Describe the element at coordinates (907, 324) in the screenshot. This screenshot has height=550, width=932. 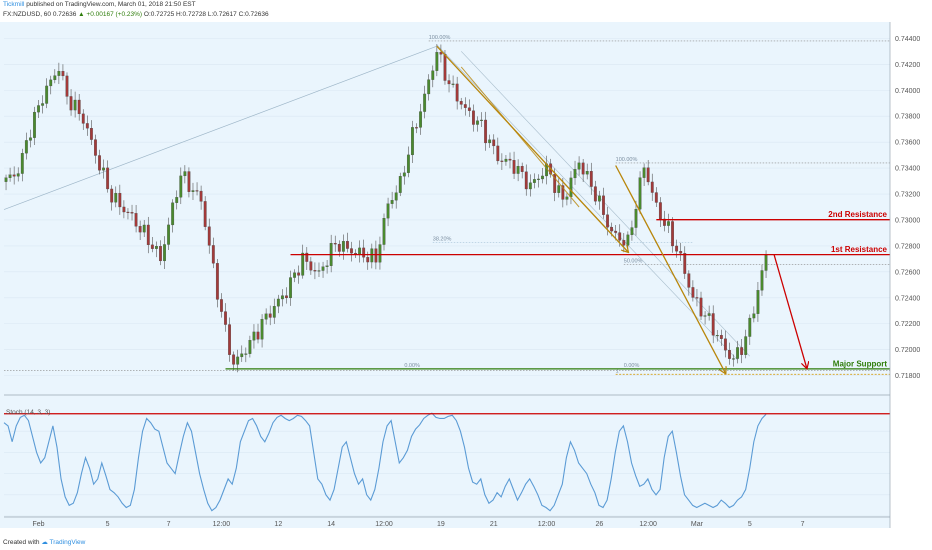
I see `price-tick-label: 0.72200` at that location.